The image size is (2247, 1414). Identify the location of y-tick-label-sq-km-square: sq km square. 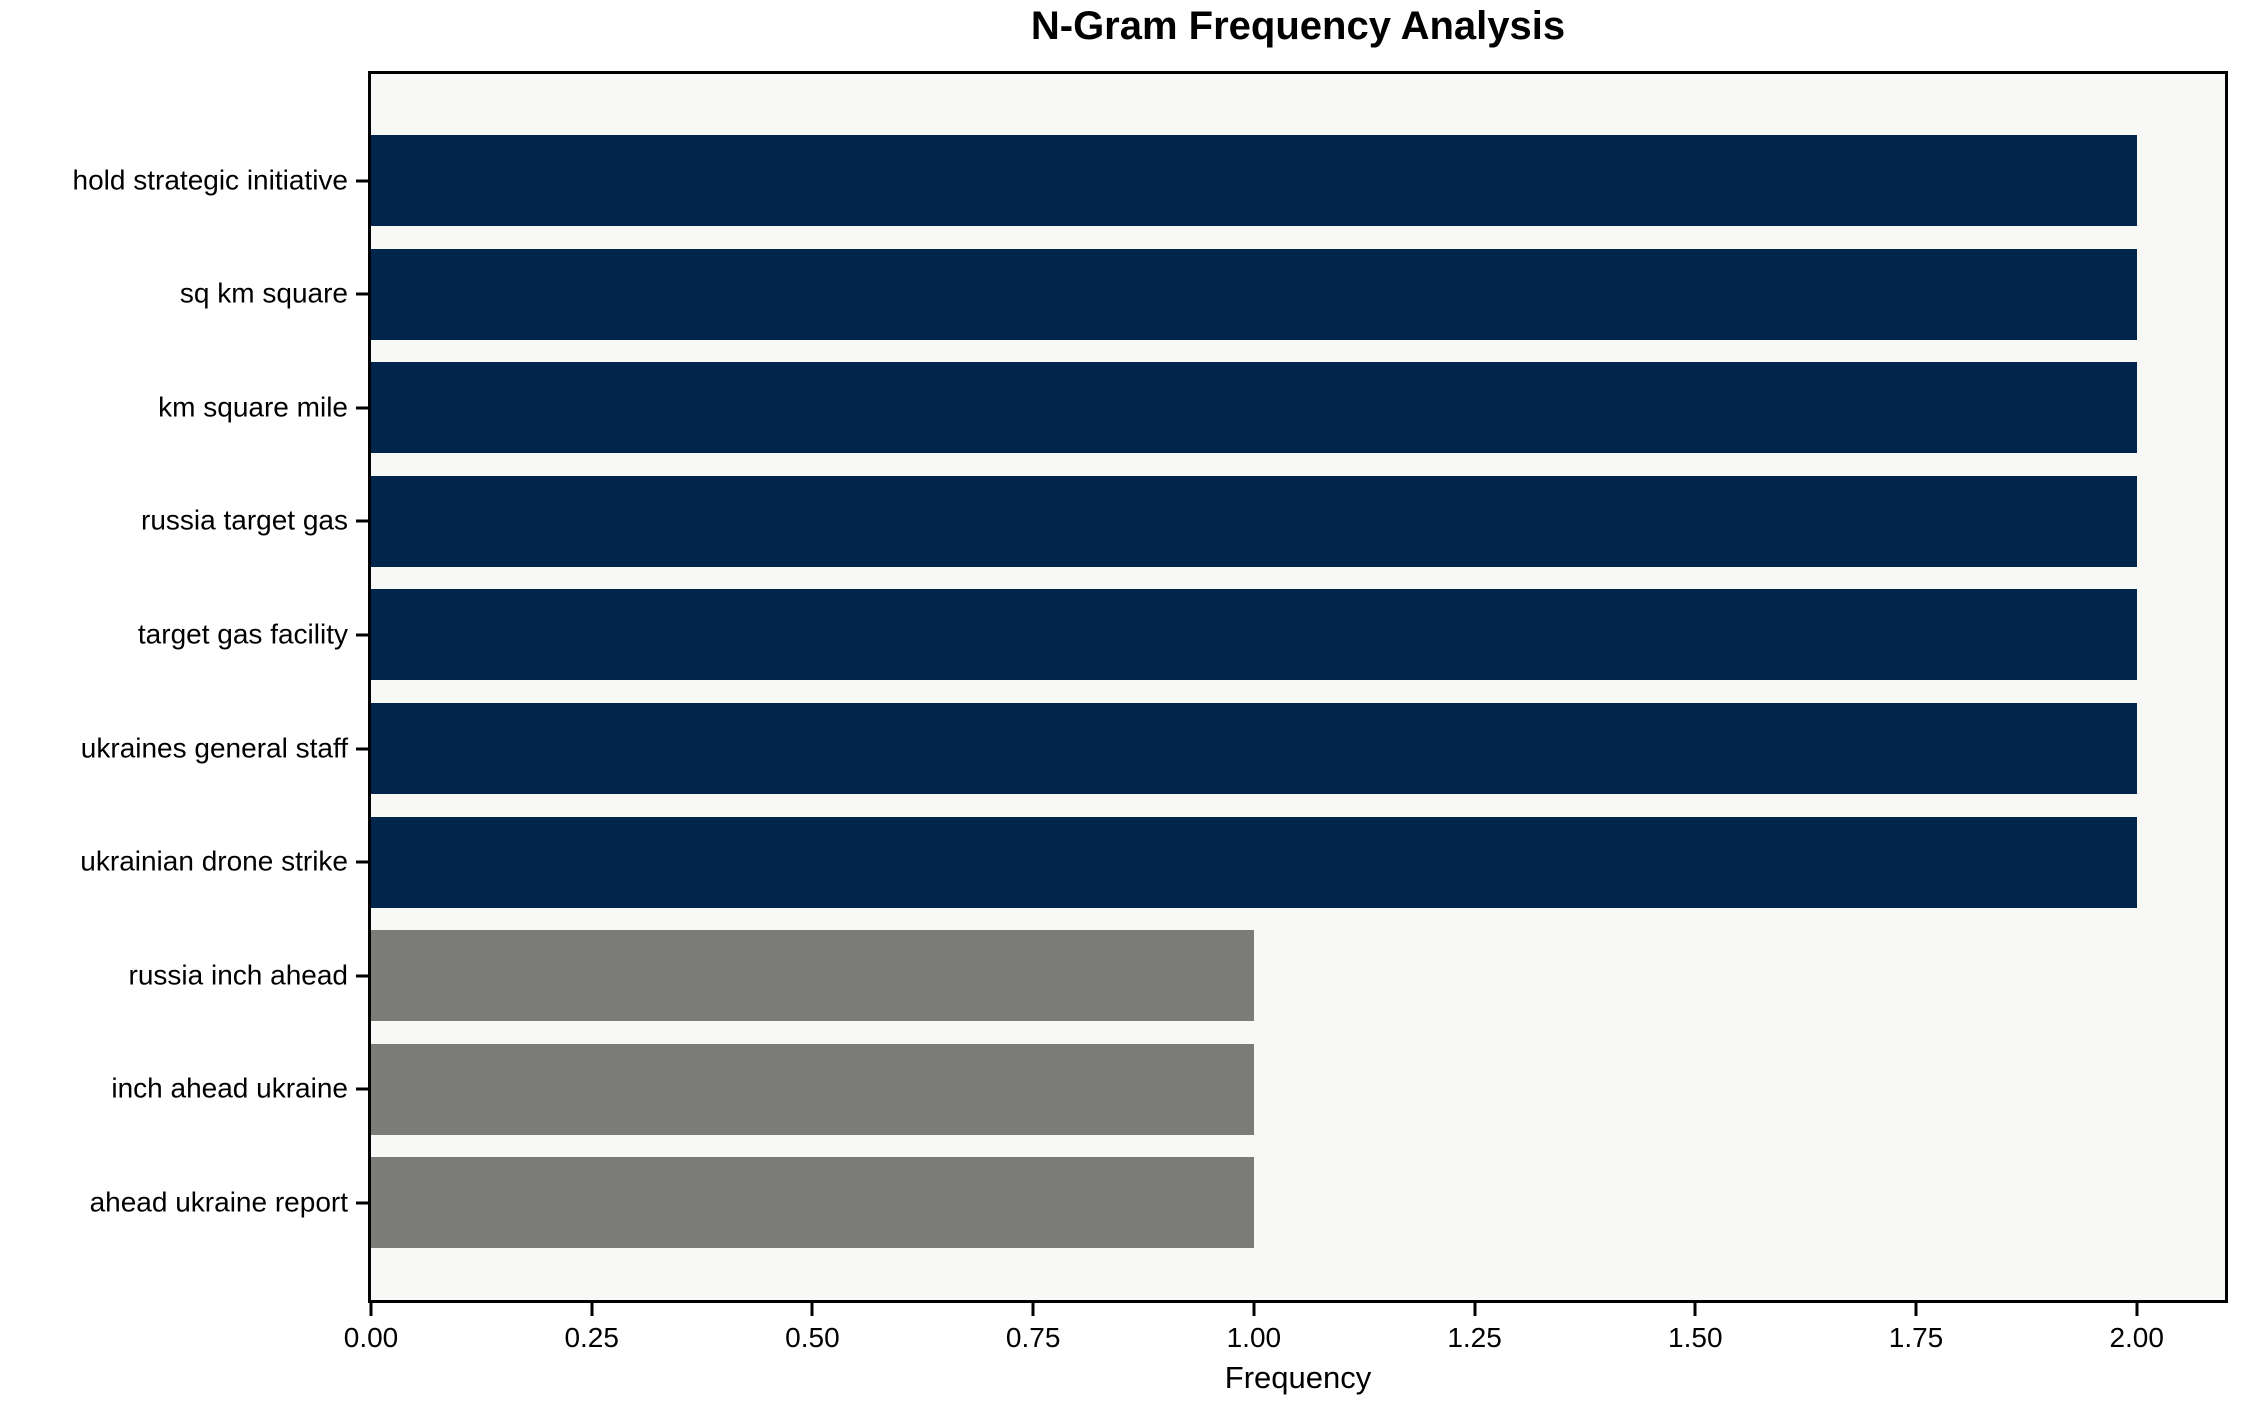
(263, 293).